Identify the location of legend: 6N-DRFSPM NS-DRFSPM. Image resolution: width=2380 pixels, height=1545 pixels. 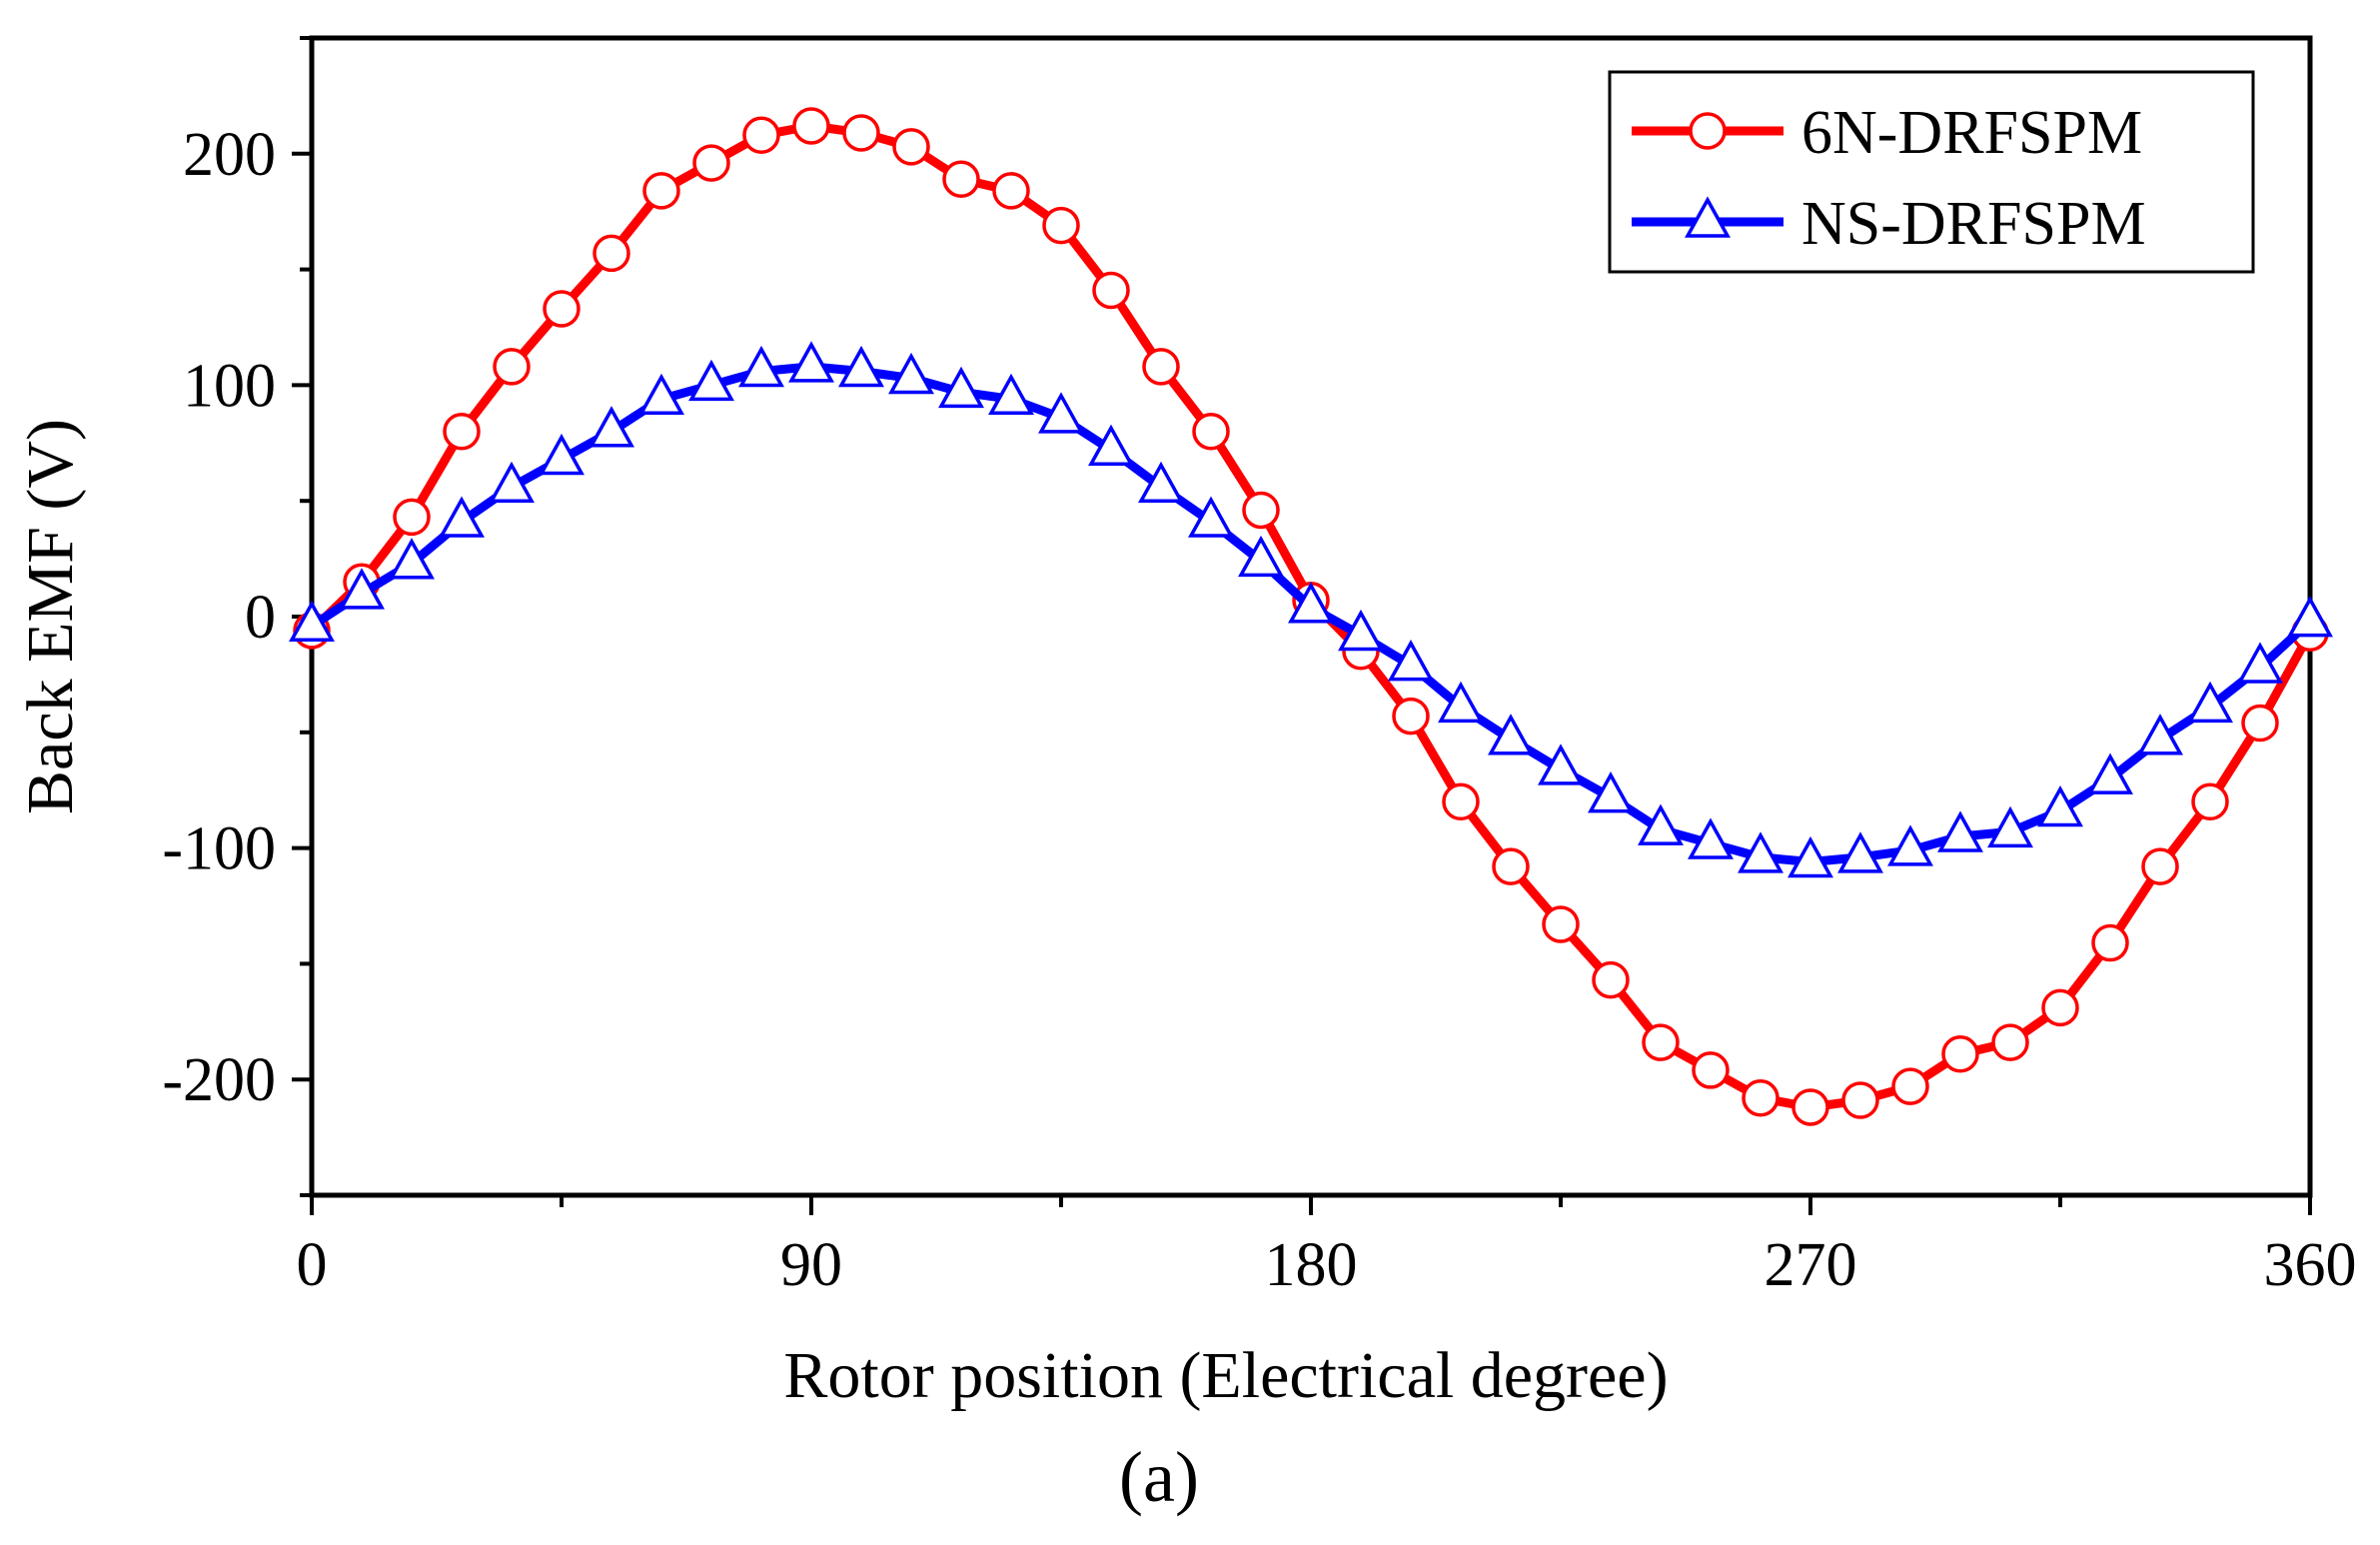
(1931, 172).